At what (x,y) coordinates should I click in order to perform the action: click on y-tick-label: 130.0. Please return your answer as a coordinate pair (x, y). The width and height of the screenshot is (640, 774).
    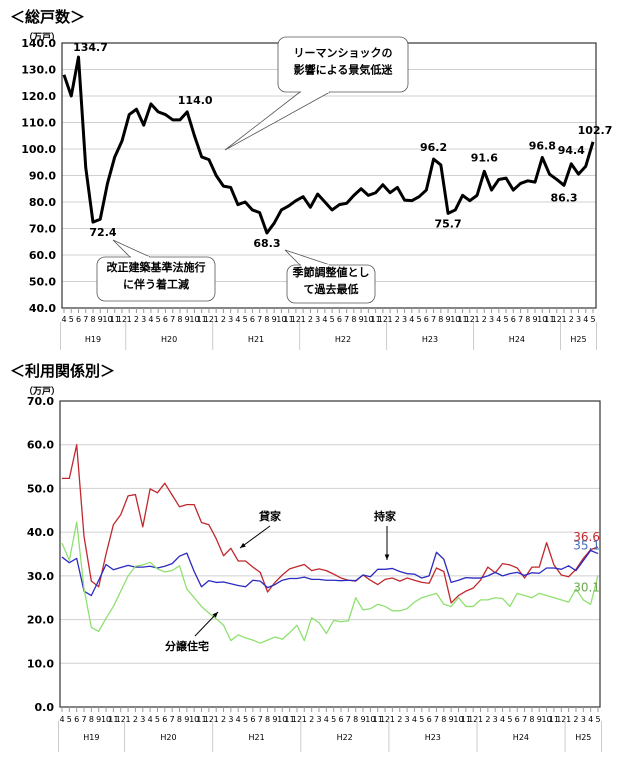
    Looking at the image, I should click on (38, 70).